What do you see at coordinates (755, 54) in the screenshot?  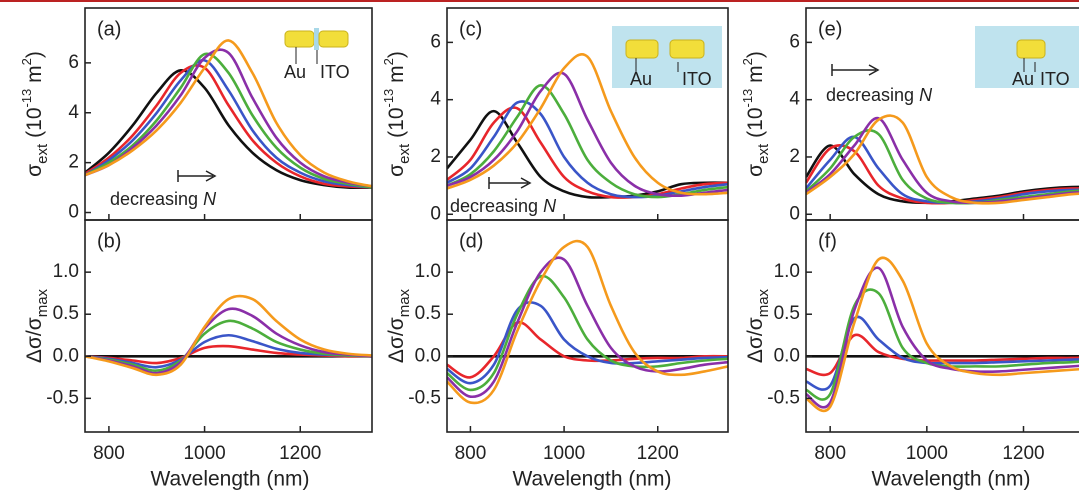 I see `y-axis-label-part: )` at bounding box center [755, 54].